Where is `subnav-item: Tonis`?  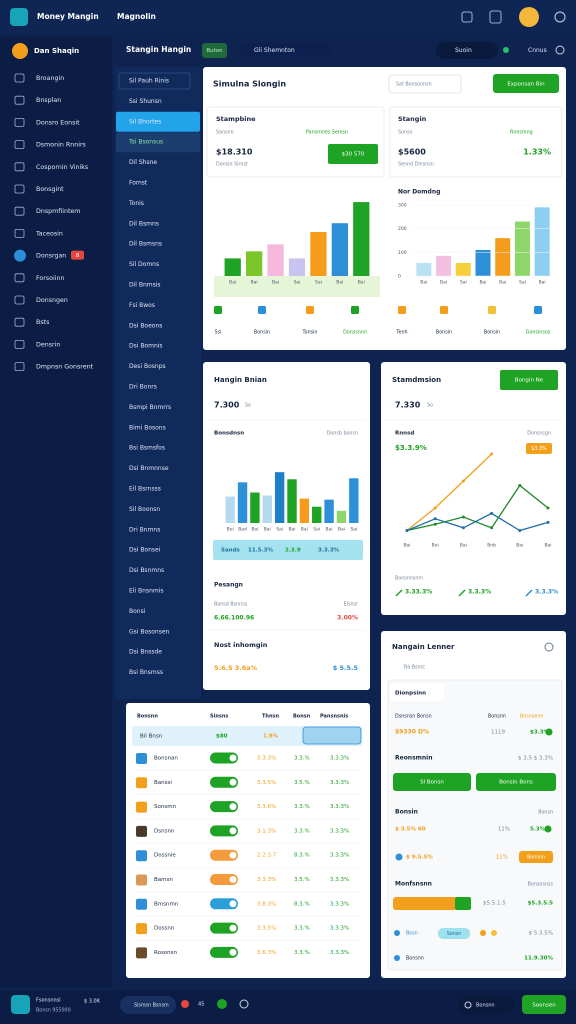
subnav-item: Tonis is located at coordinates (136, 203).